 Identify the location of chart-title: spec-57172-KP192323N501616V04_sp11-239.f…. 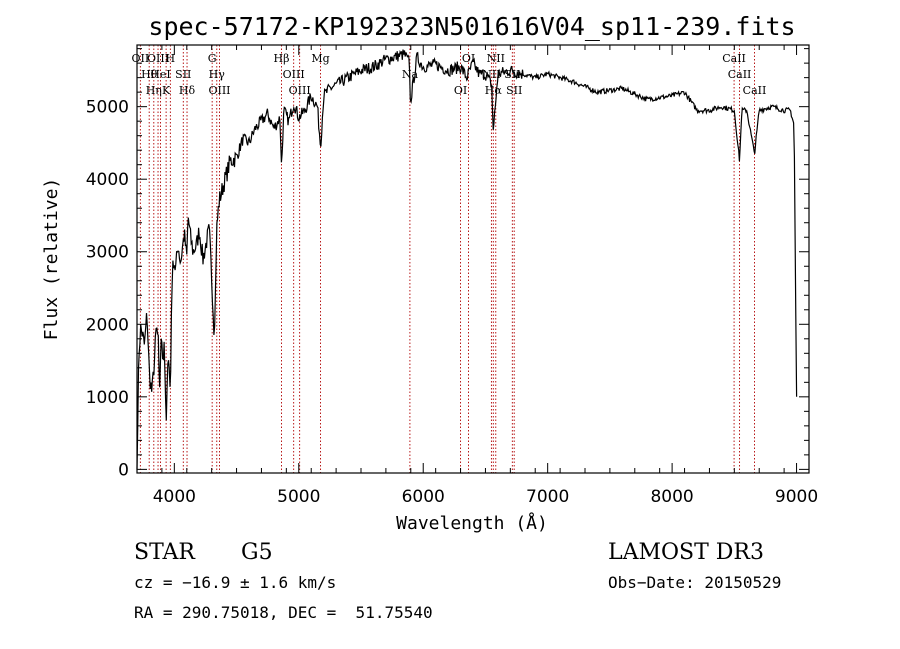
(471, 26).